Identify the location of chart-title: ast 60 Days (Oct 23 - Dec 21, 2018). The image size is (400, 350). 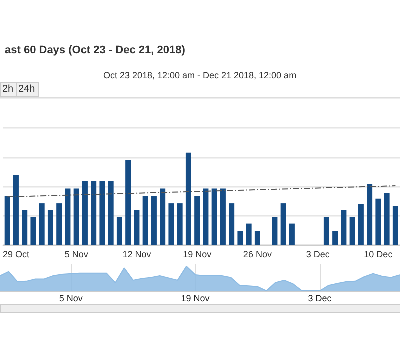
(95, 50).